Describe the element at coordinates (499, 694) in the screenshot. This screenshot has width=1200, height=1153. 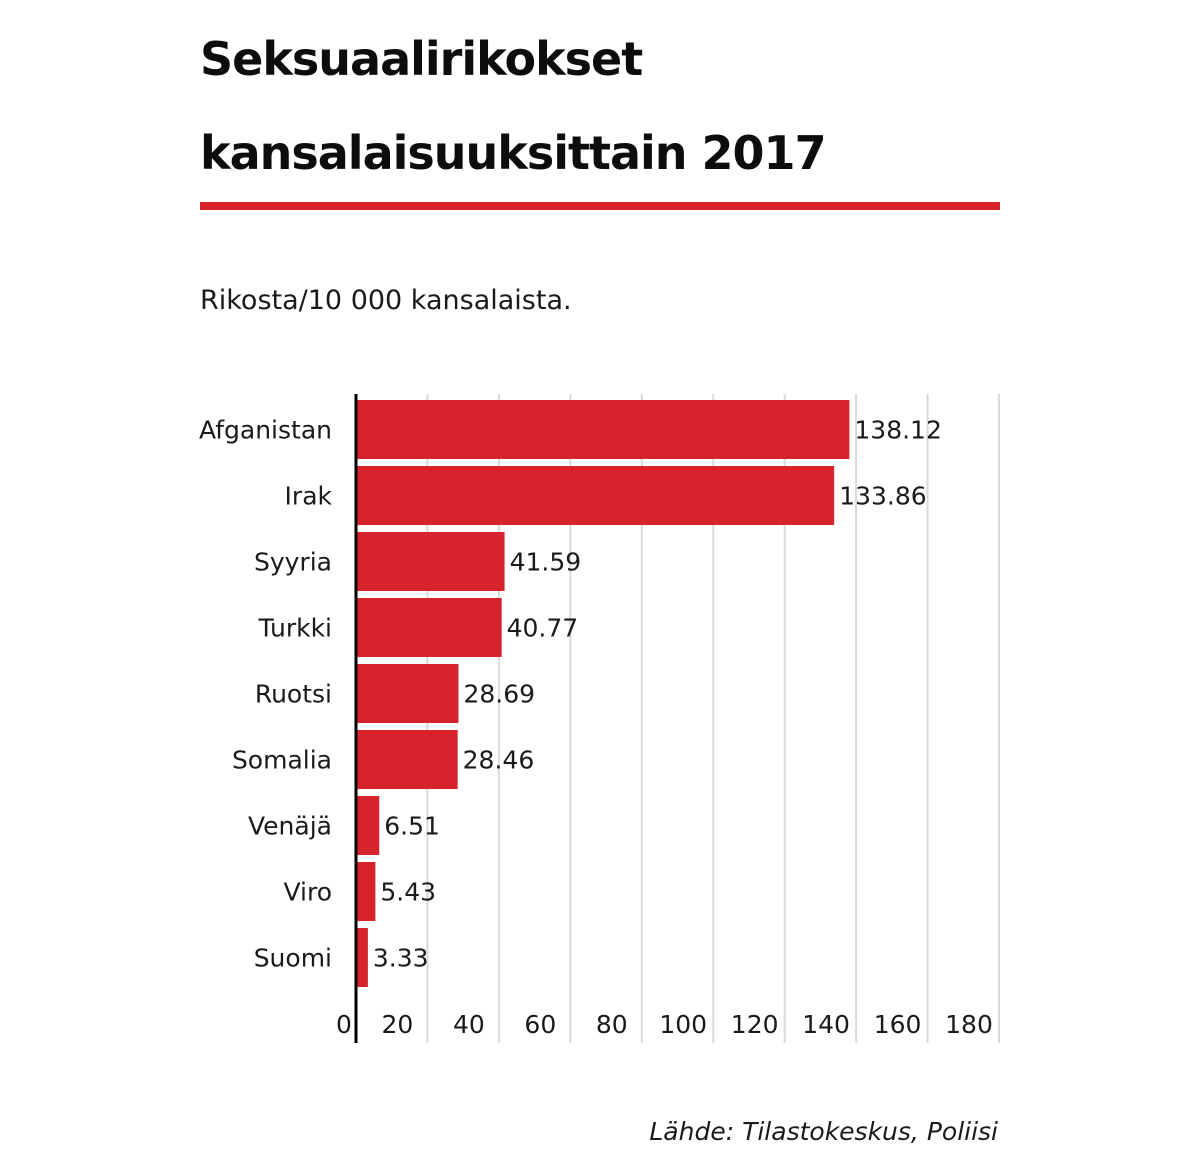
I see `data-label: 28.69` at that location.